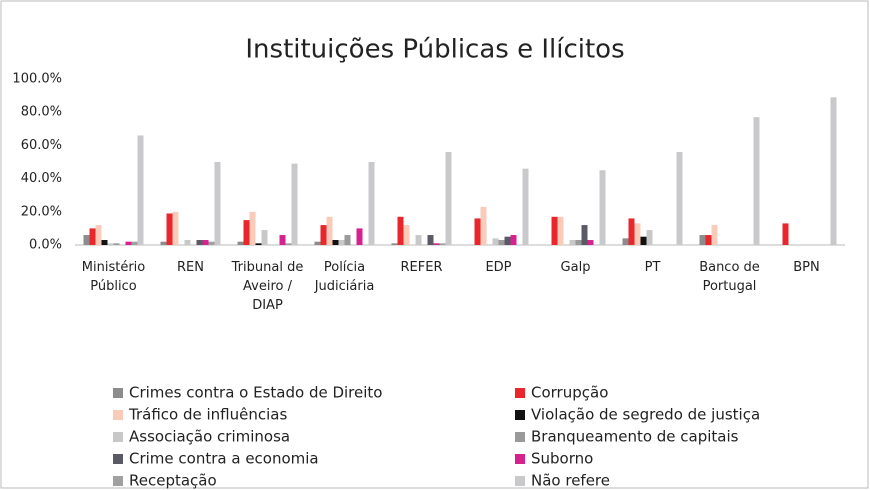 Image resolution: width=870 pixels, height=490 pixels. Describe the element at coordinates (114, 277) in the screenshot. I see `x-tick-label: Ministério Público` at that location.